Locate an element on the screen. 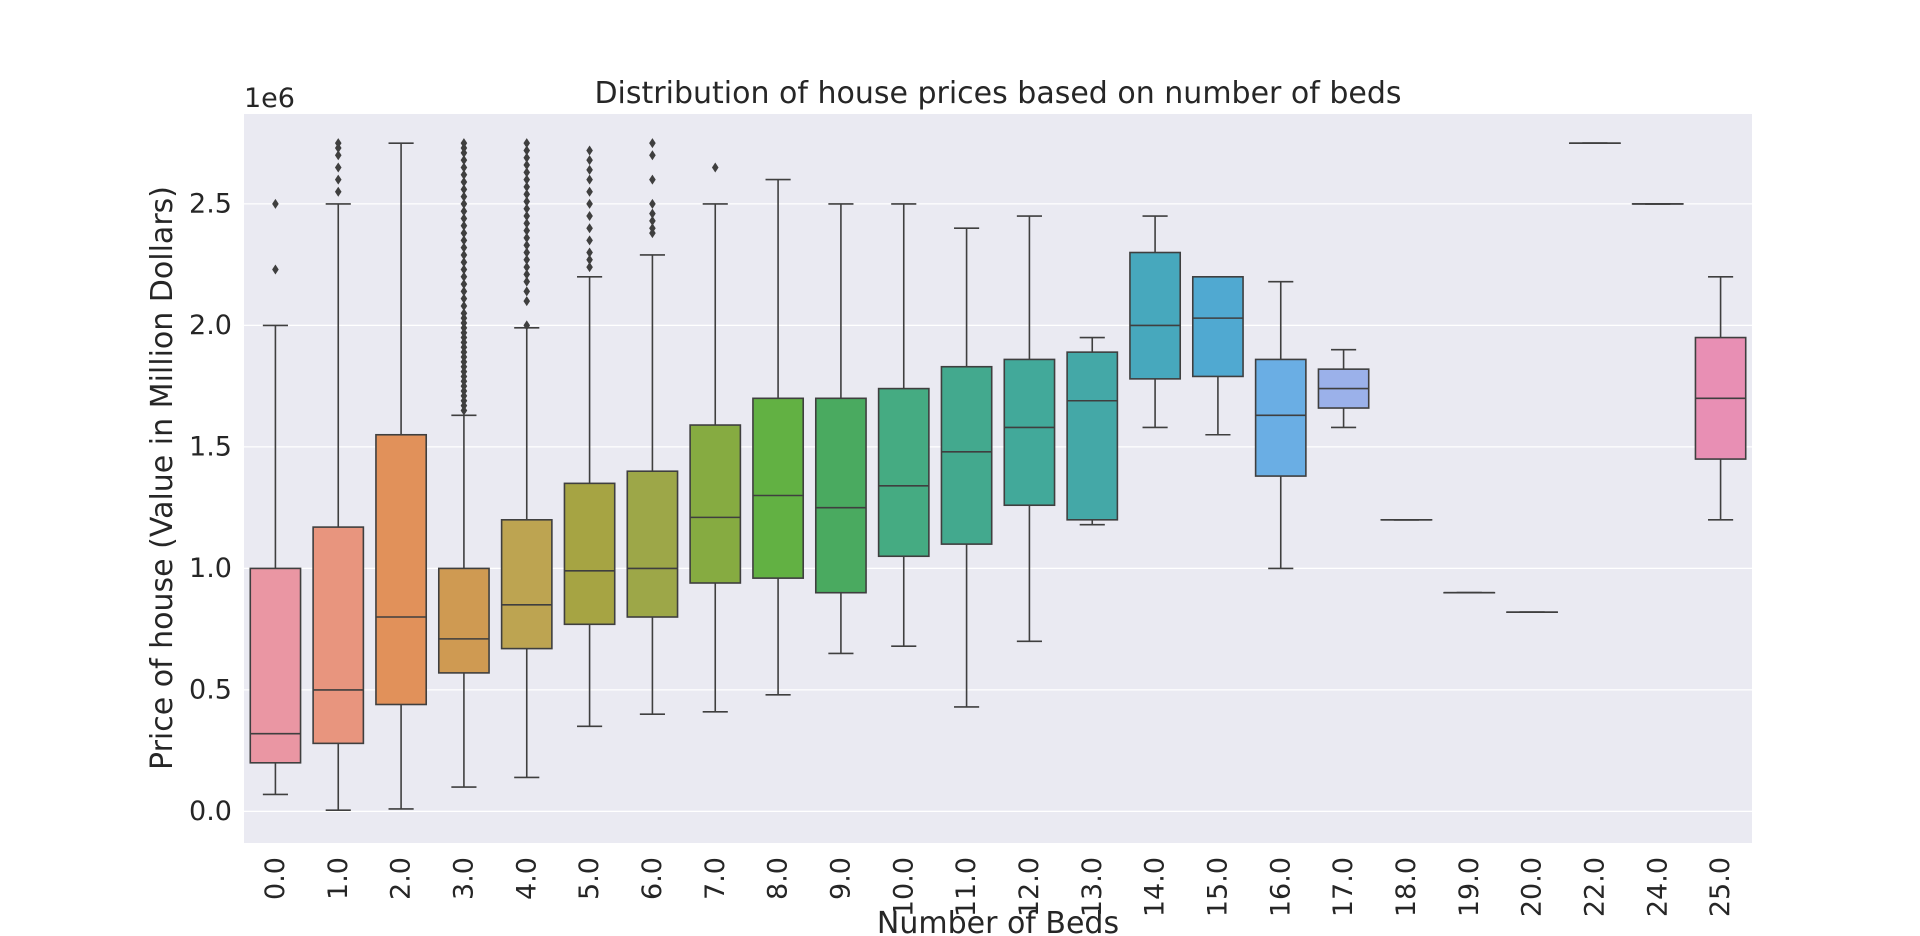 The height and width of the screenshot is (936, 1920). y-tick-label: 1.0 is located at coordinates (210, 568).